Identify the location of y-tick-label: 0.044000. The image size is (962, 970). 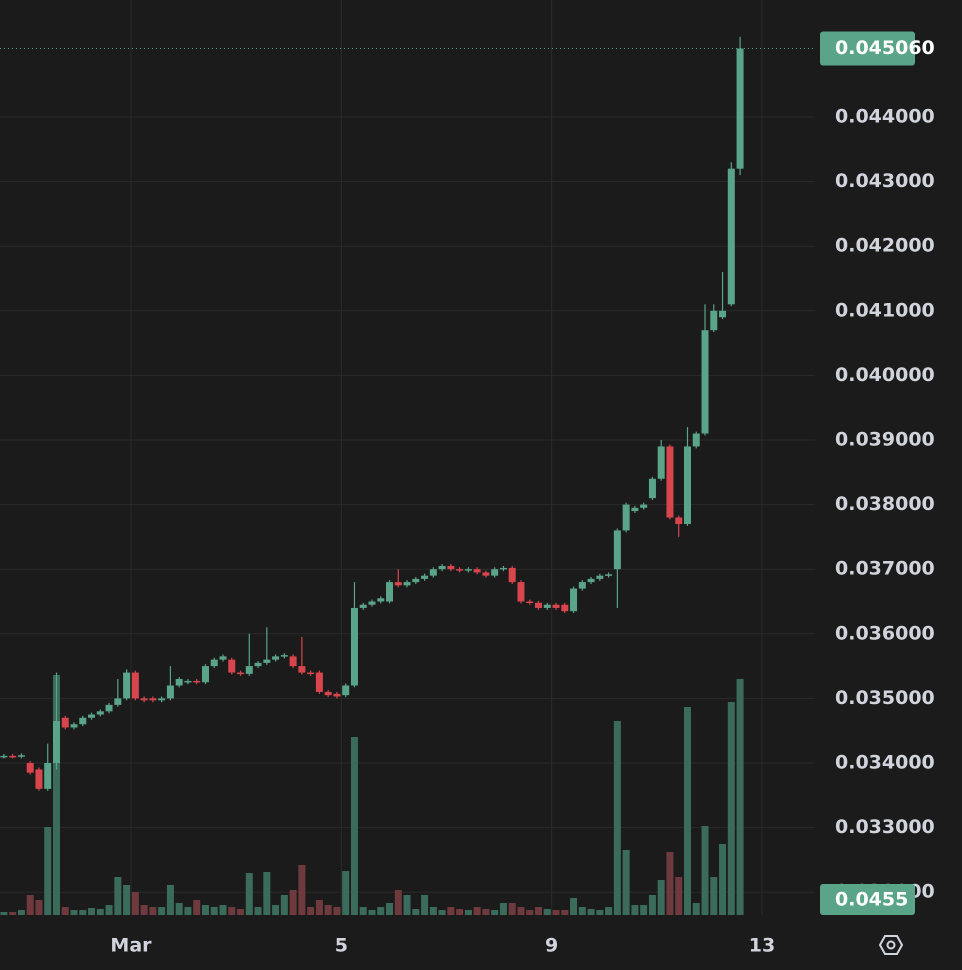
(885, 116).